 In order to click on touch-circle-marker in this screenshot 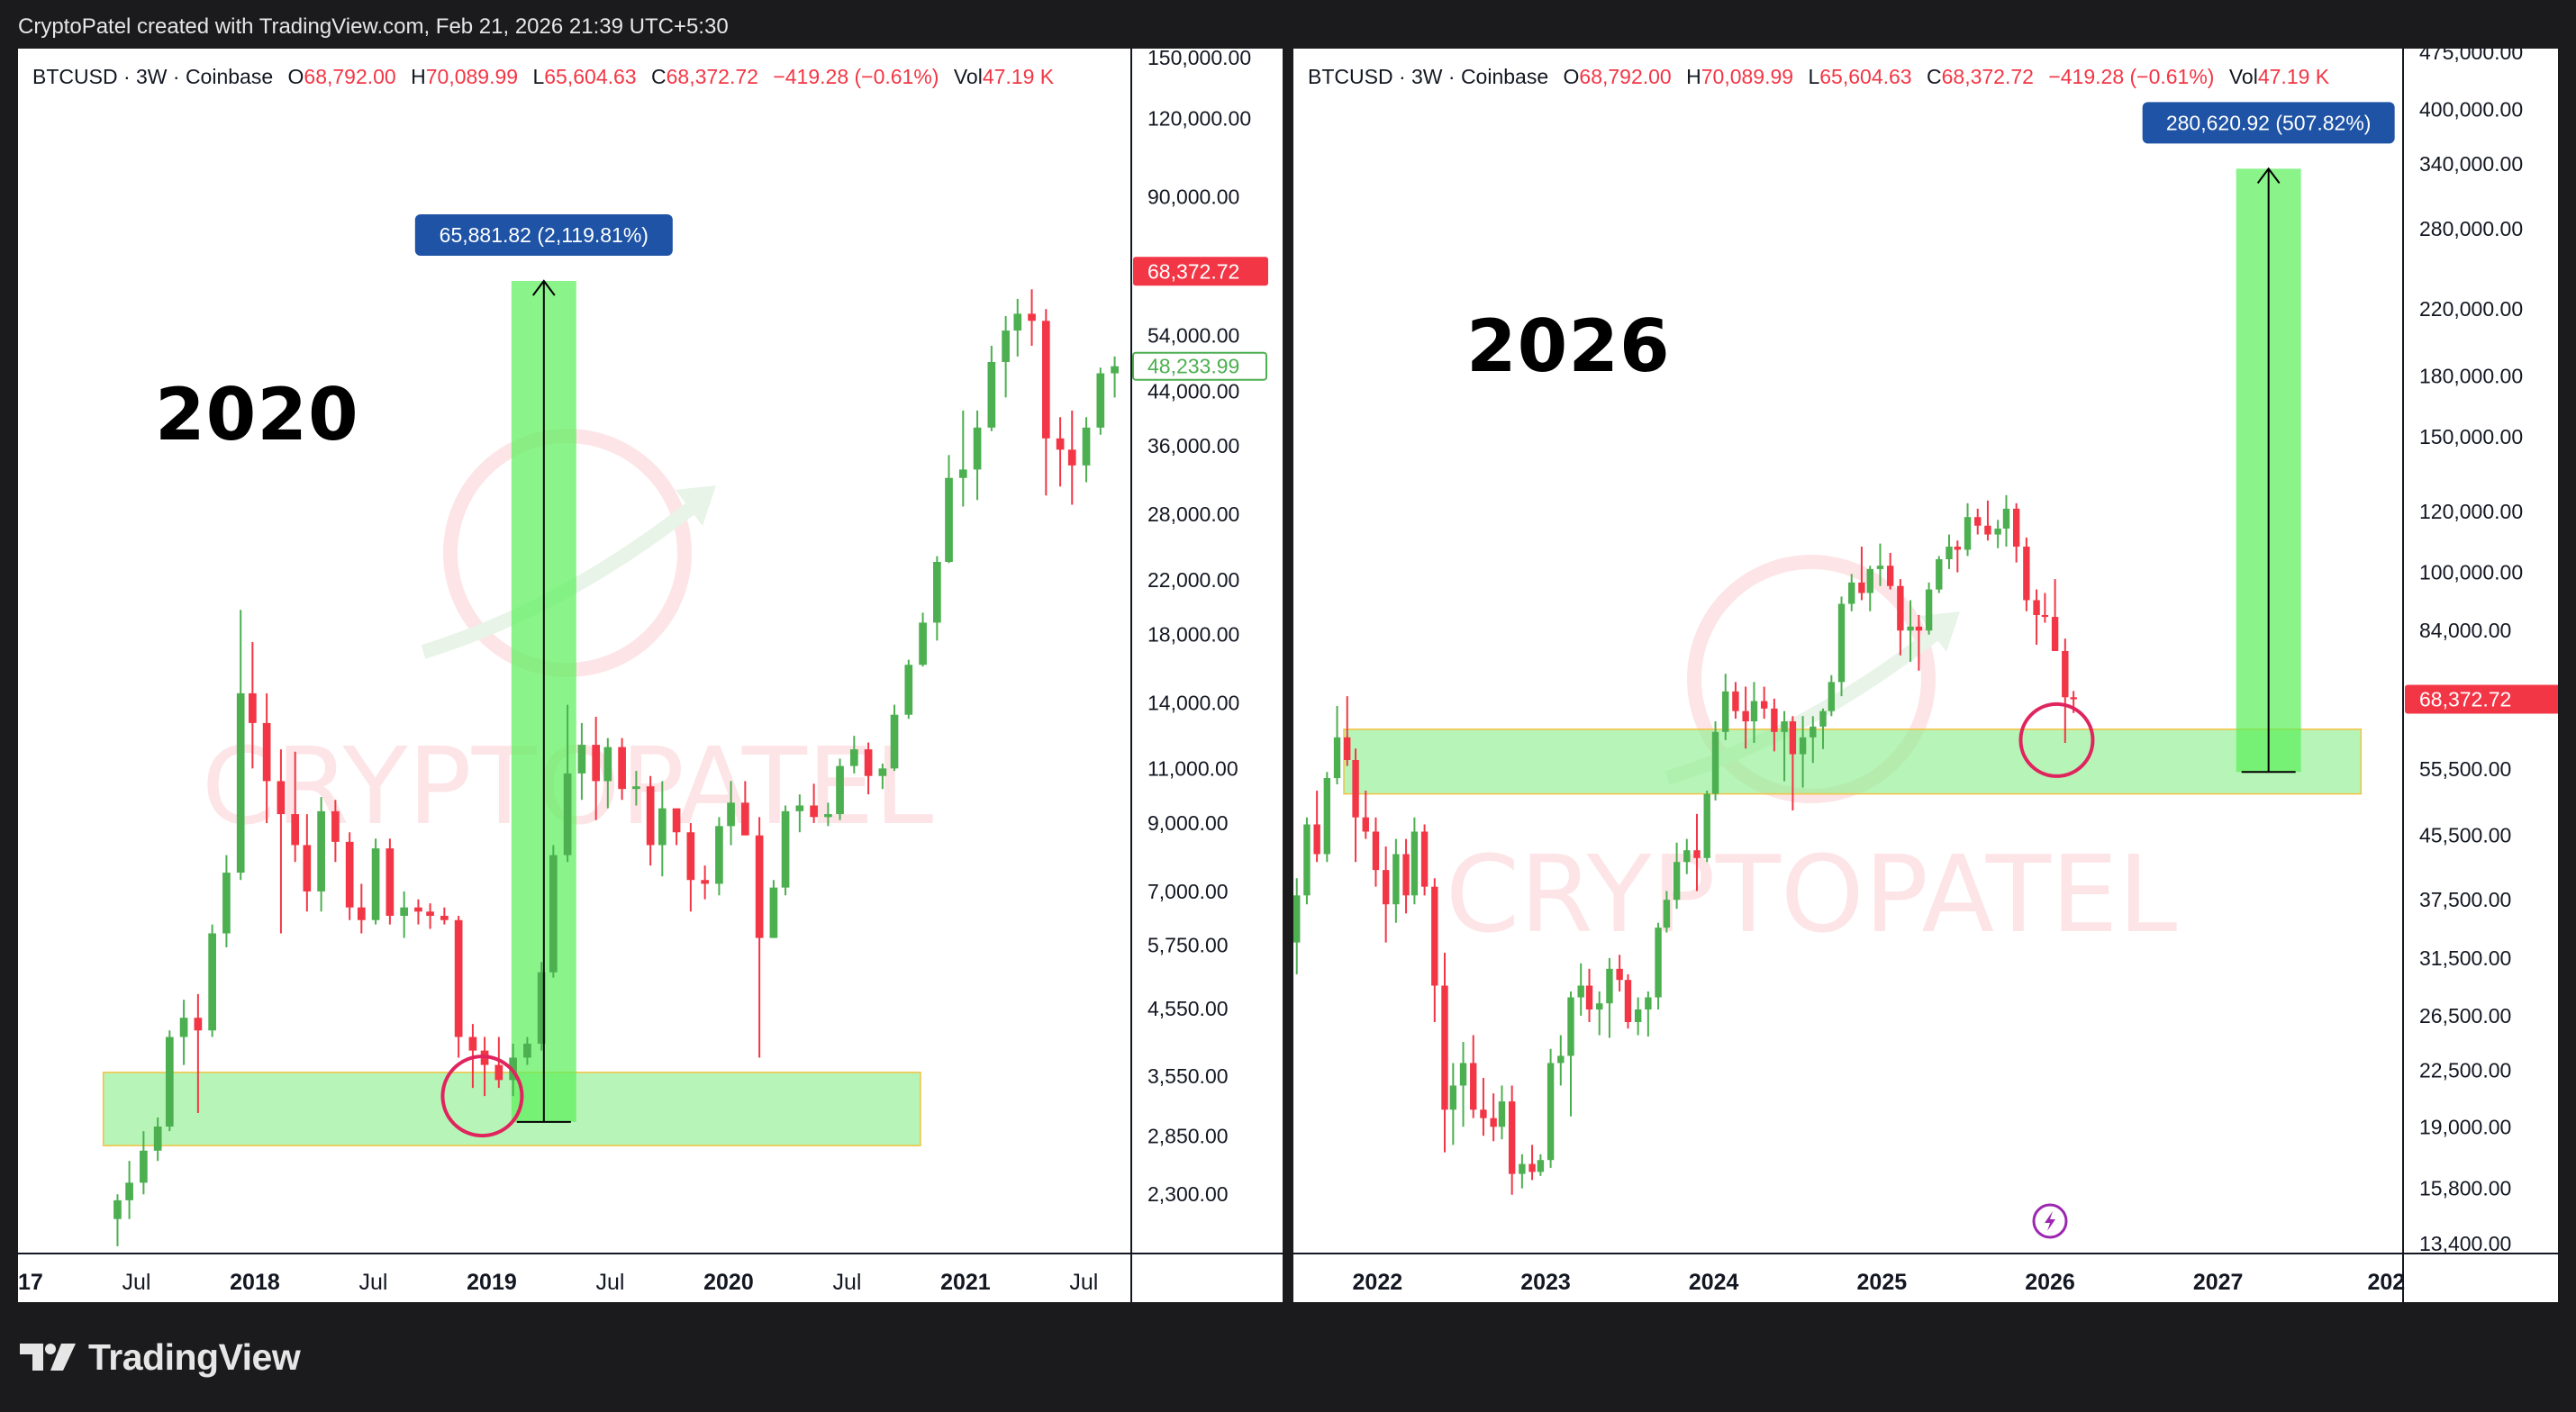, I will do `click(2056, 739)`.